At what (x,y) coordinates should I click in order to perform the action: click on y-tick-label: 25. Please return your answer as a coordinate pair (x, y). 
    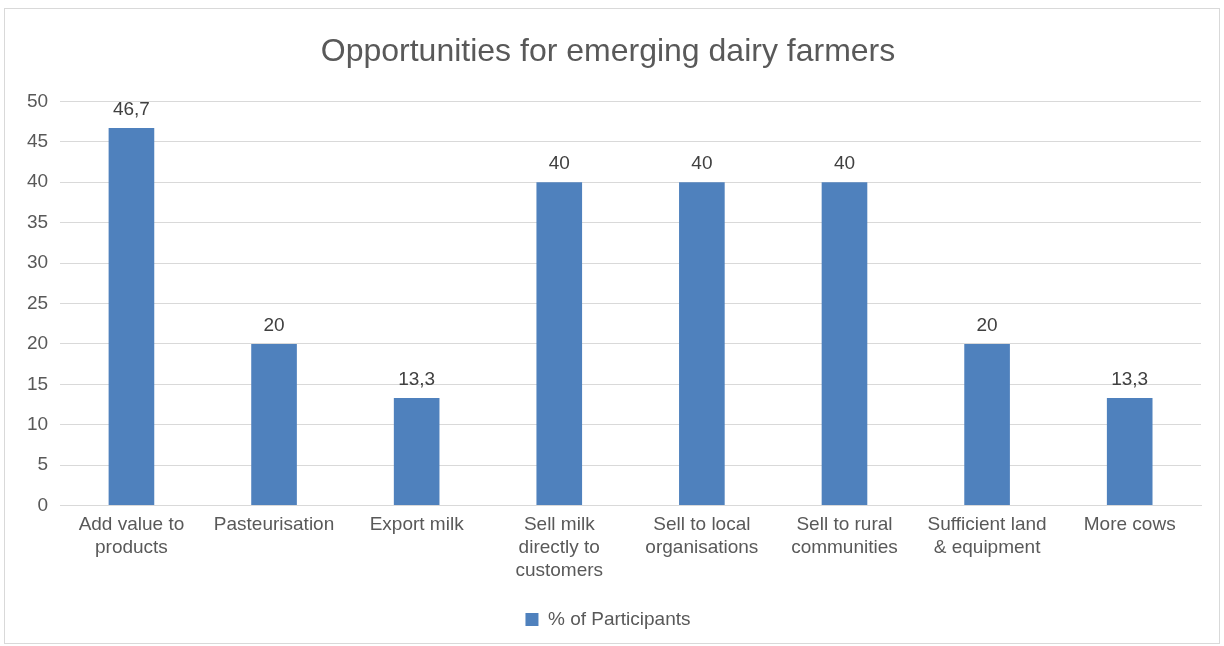
    Looking at the image, I should click on (37, 302).